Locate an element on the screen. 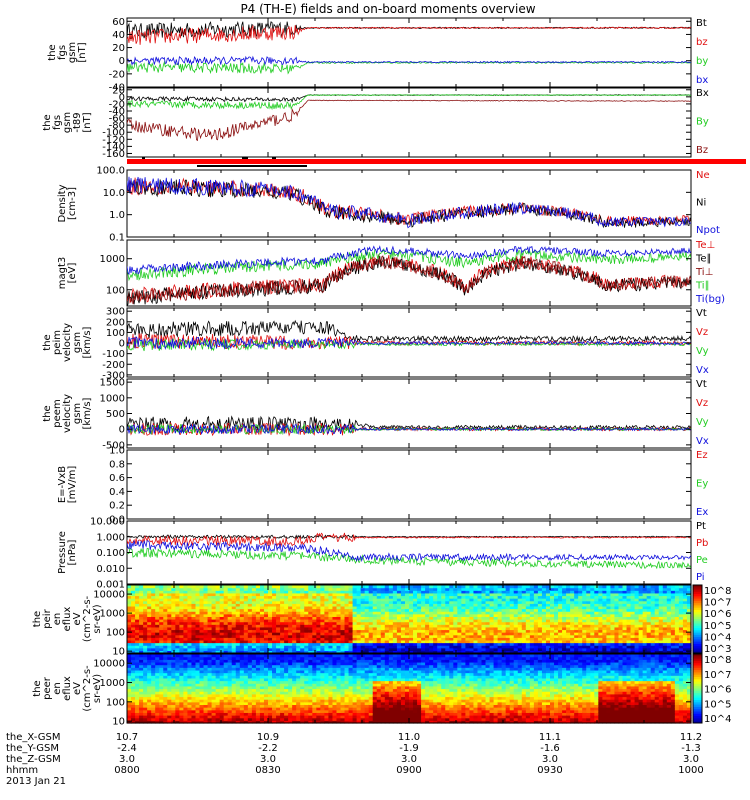 This screenshot has height=800, width=750. panels-ylabel: [nT] is located at coordinates (87, 122).